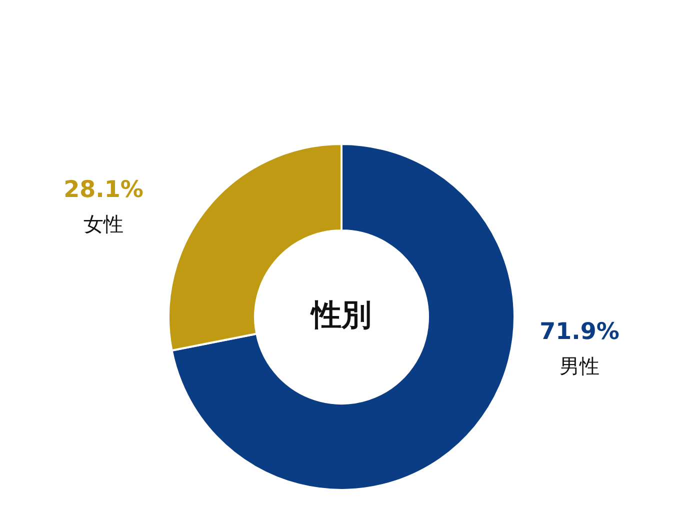 This screenshot has height=524, width=683. I want to click on slice-label: 女性, so click(104, 224).